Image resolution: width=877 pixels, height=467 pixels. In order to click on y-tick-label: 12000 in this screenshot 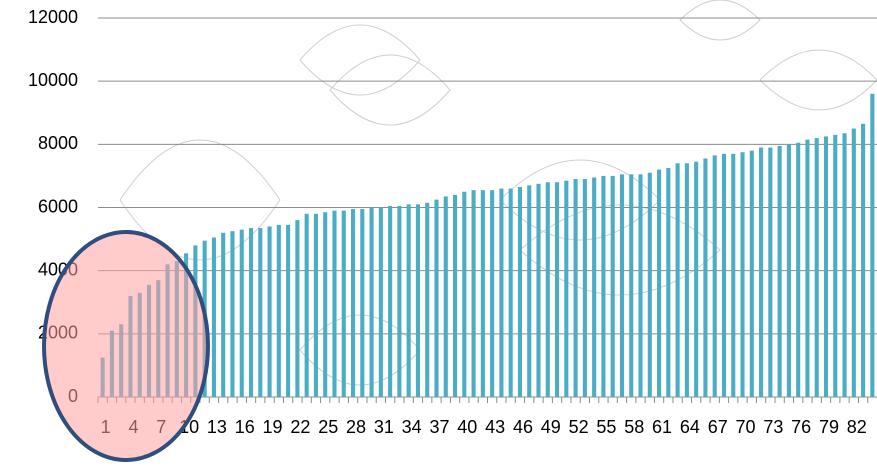, I will do `click(53, 17)`.